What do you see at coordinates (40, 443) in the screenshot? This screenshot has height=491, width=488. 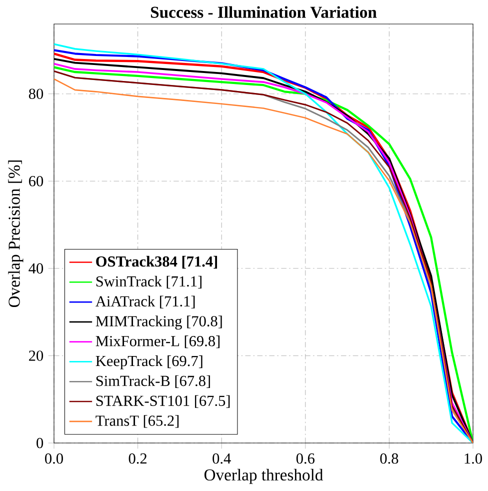 I see `y-tick-label: 0` at bounding box center [40, 443].